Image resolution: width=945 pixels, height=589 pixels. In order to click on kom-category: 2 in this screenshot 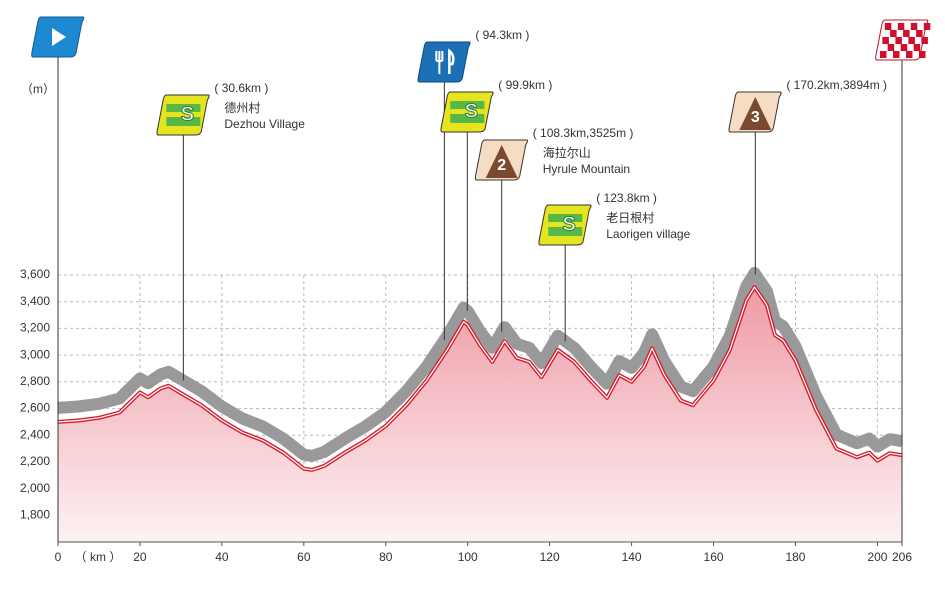, I will do `click(501, 165)`.